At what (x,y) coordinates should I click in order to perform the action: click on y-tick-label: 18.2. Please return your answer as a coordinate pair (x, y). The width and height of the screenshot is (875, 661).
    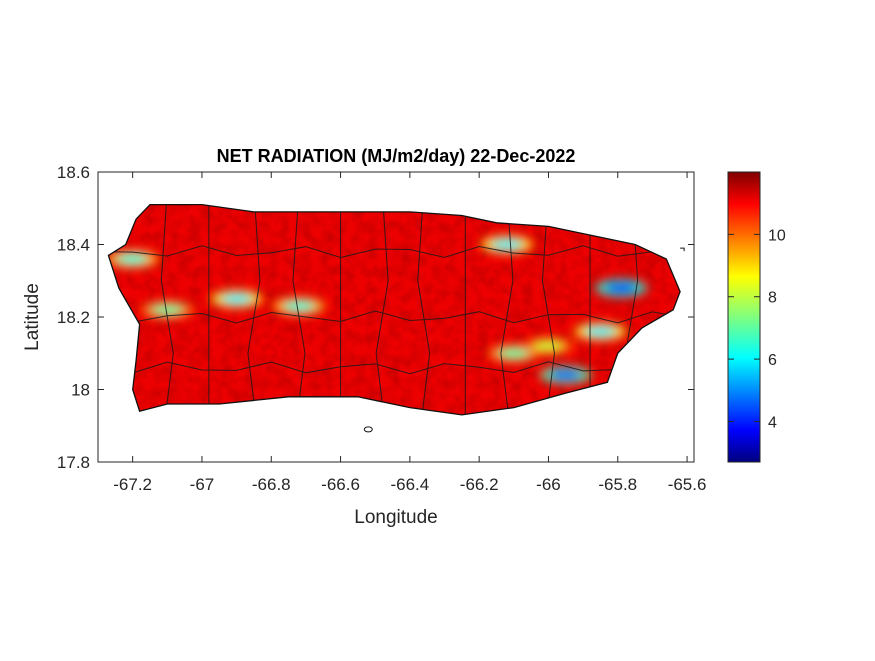
    Looking at the image, I should click on (73, 317).